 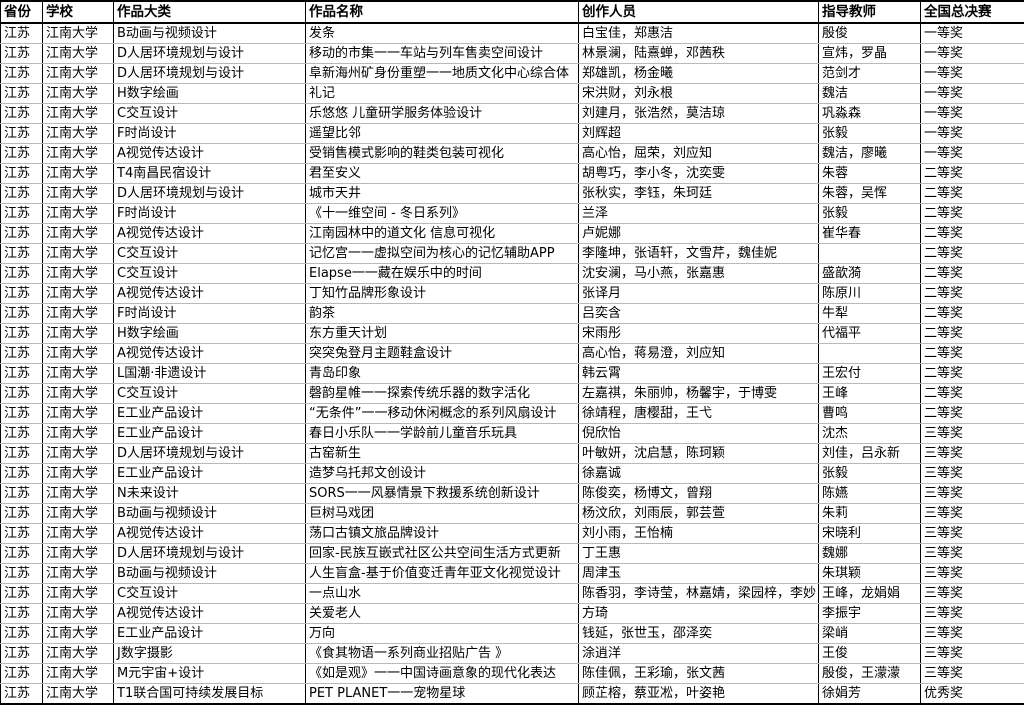 I want to click on cell-teacher: 盛歆漪, so click(x=870, y=274).